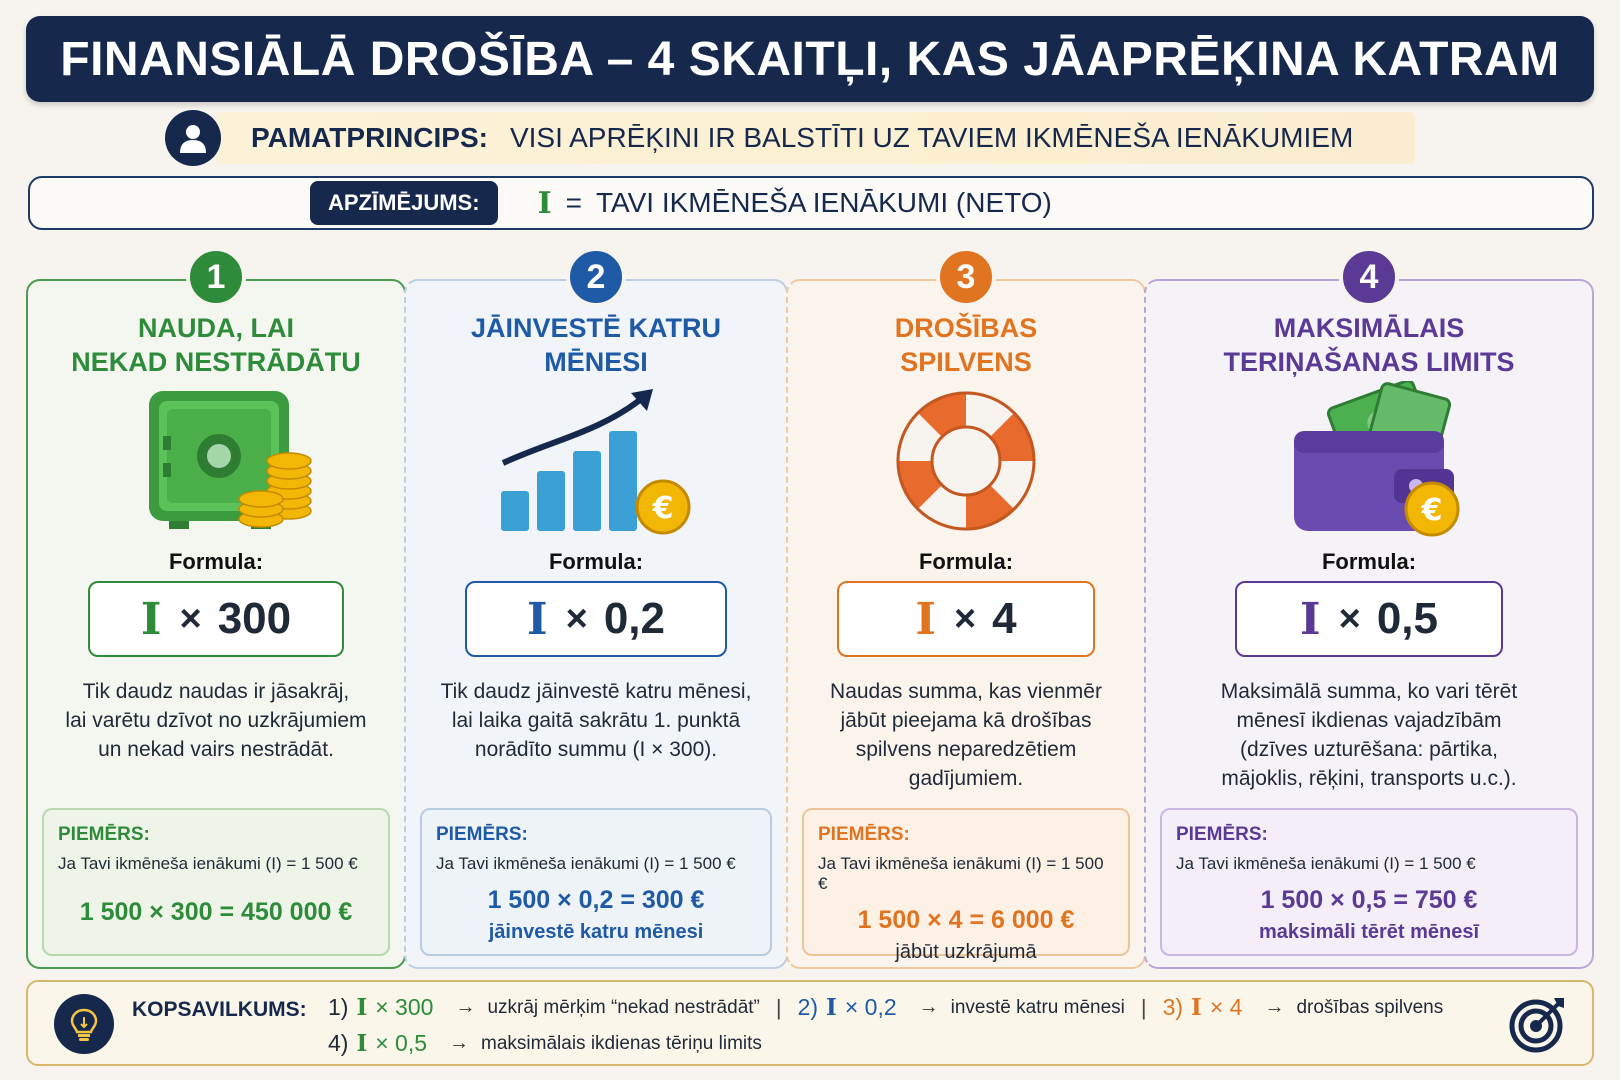 The height and width of the screenshot is (1080, 1620). Describe the element at coordinates (338, 1043) in the screenshot. I see `summary-item-prefix: 4)` at that location.